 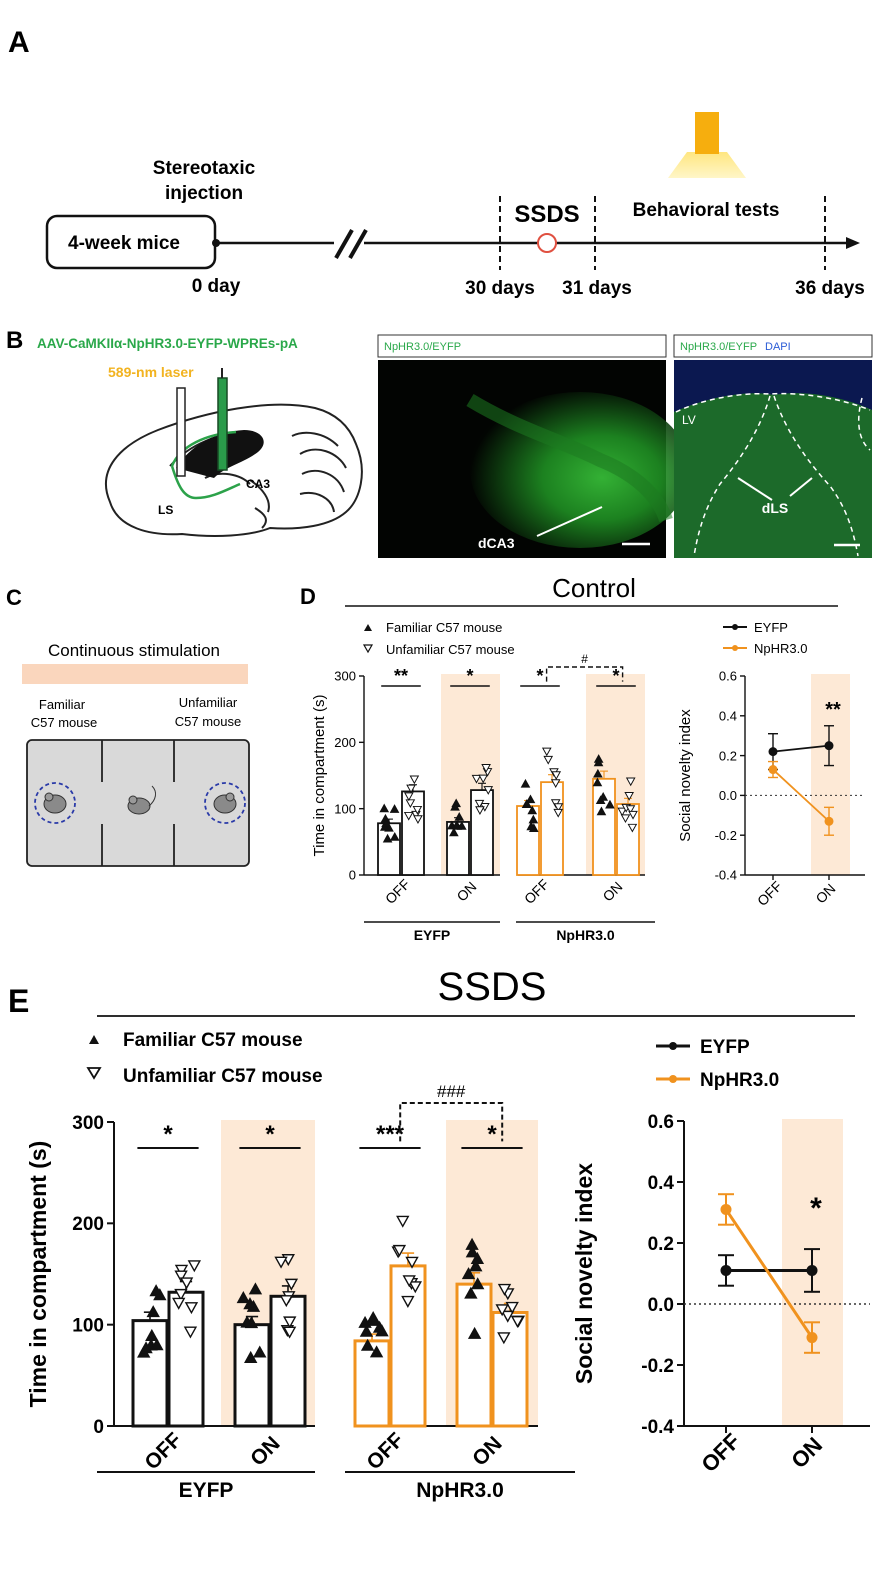 I want to click on legend-e-eyfp: EYFP, so click(x=703, y=1047).